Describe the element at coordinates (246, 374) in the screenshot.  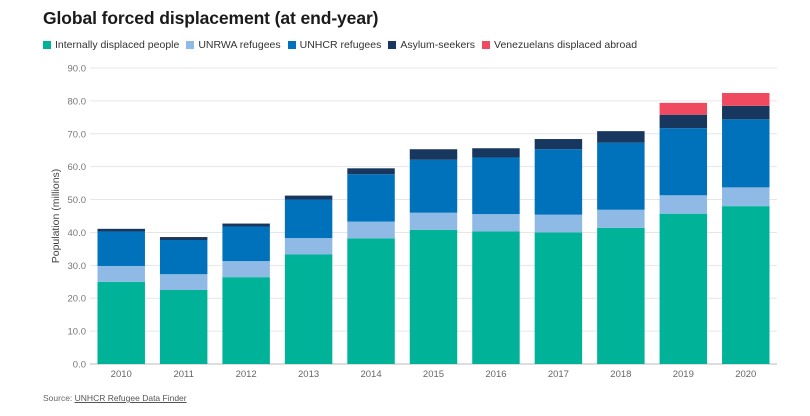
I see `x-tick-label: 2012` at that location.